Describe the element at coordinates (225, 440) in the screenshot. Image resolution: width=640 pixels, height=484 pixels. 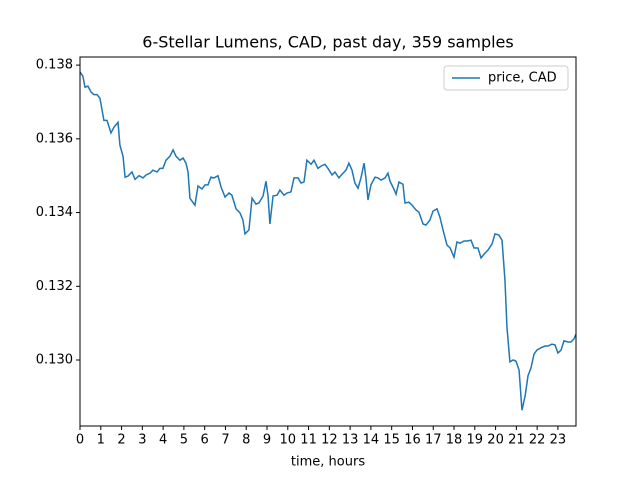
I see `x-tick-label: 7` at that location.